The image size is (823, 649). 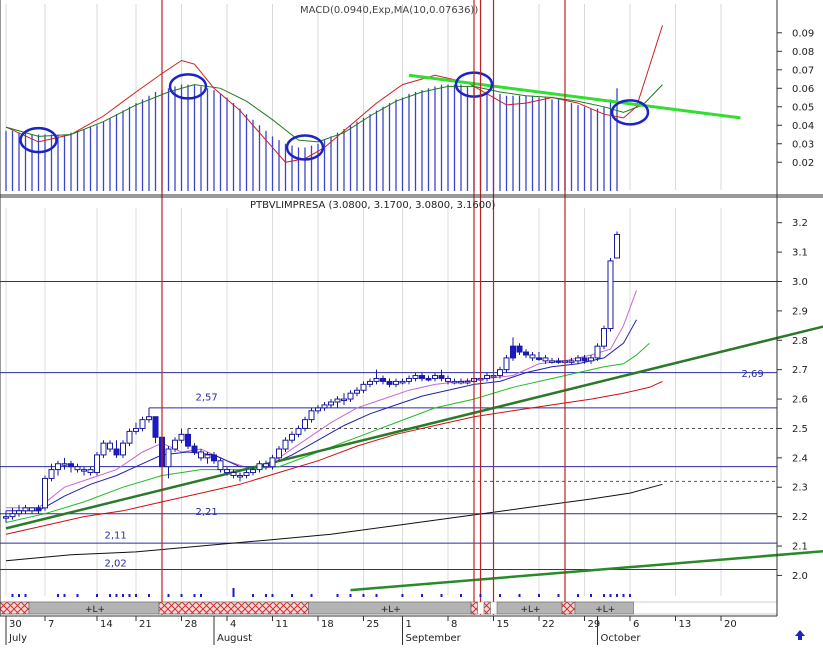 What do you see at coordinates (800, 341) in the screenshot?
I see `price-ytick-label: 2.8` at bounding box center [800, 341].